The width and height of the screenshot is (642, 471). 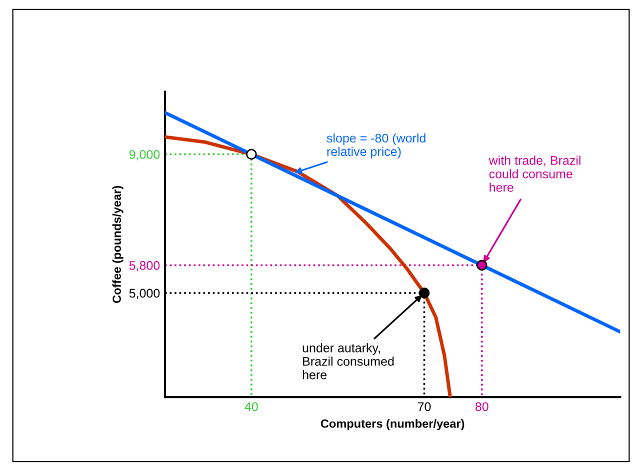 I want to click on x-tick-label: 40, so click(x=251, y=407).